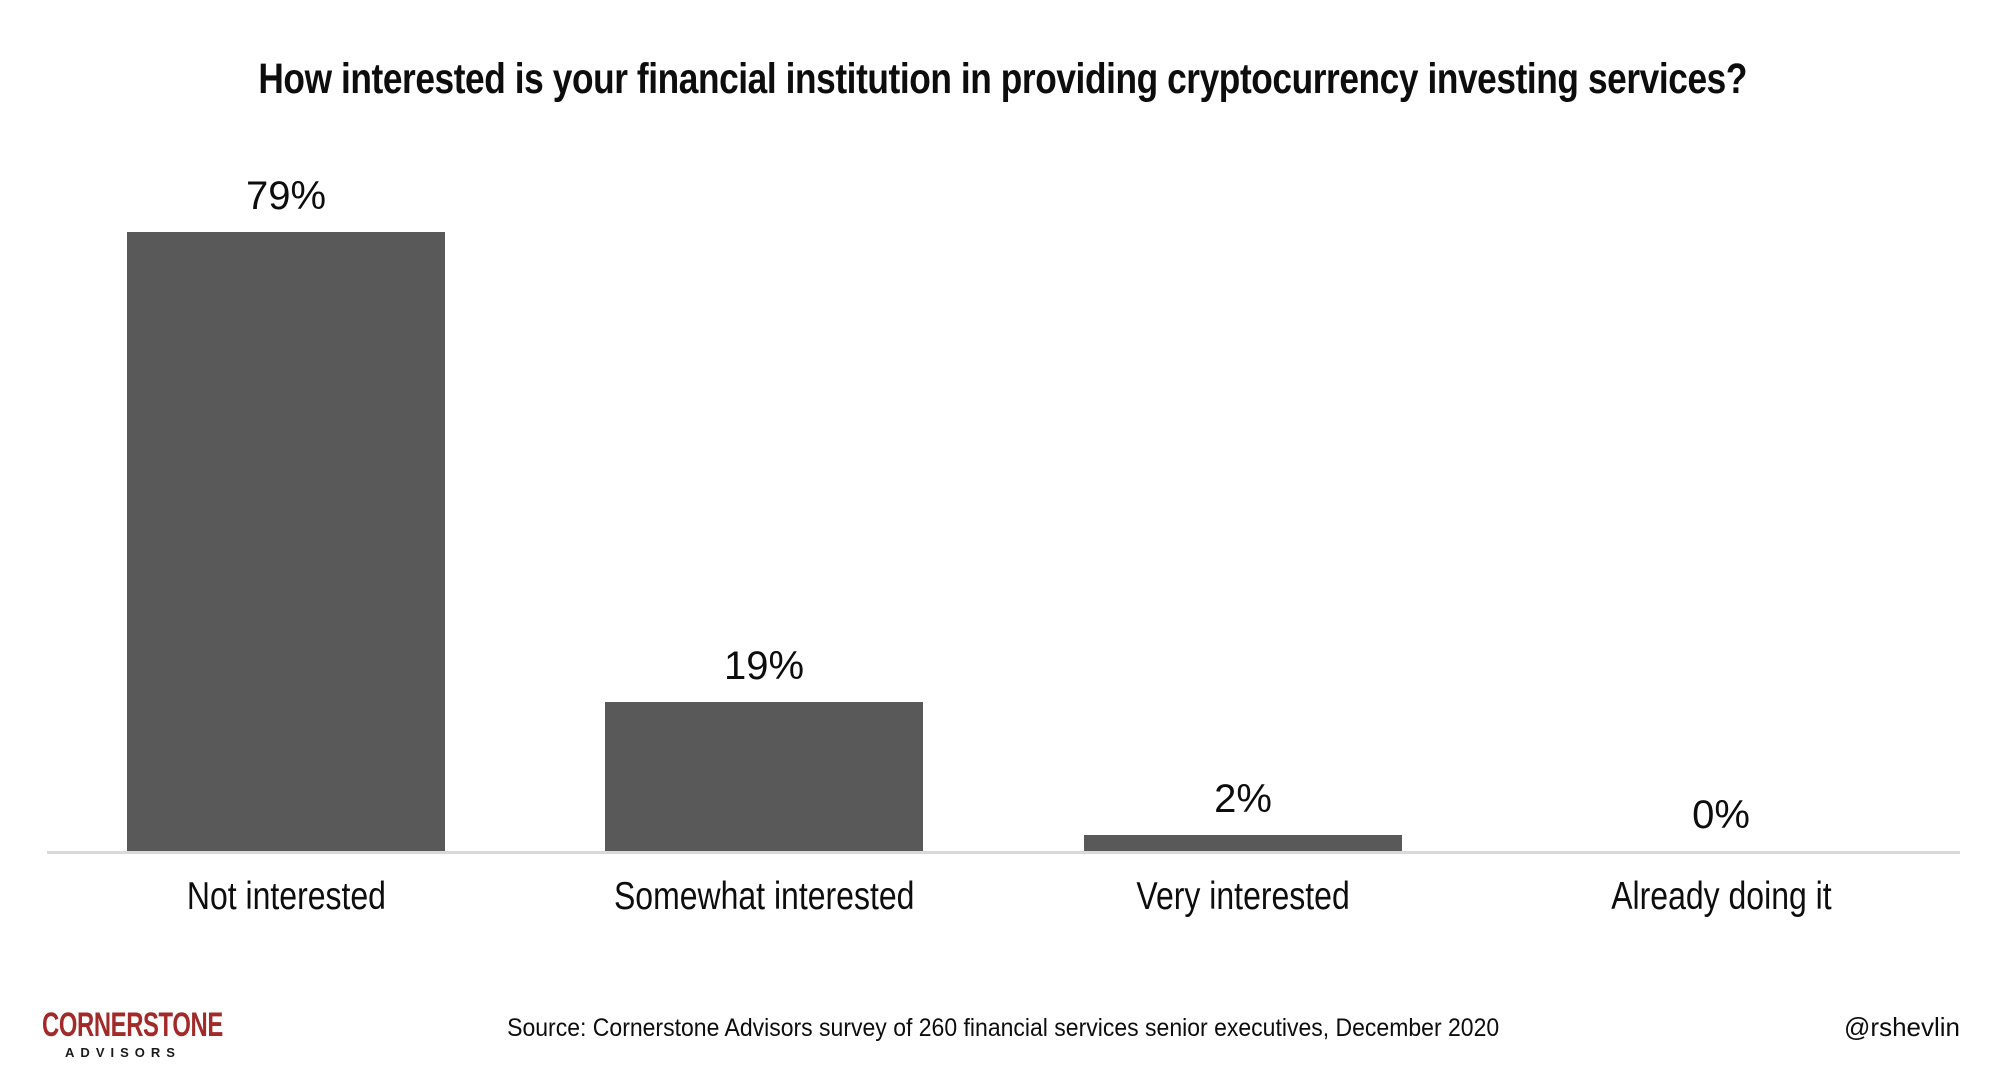 The image size is (2006, 1080). Describe the element at coordinates (123, 1052) in the screenshot. I see `logo-secondary-text: ADVISORS` at that location.